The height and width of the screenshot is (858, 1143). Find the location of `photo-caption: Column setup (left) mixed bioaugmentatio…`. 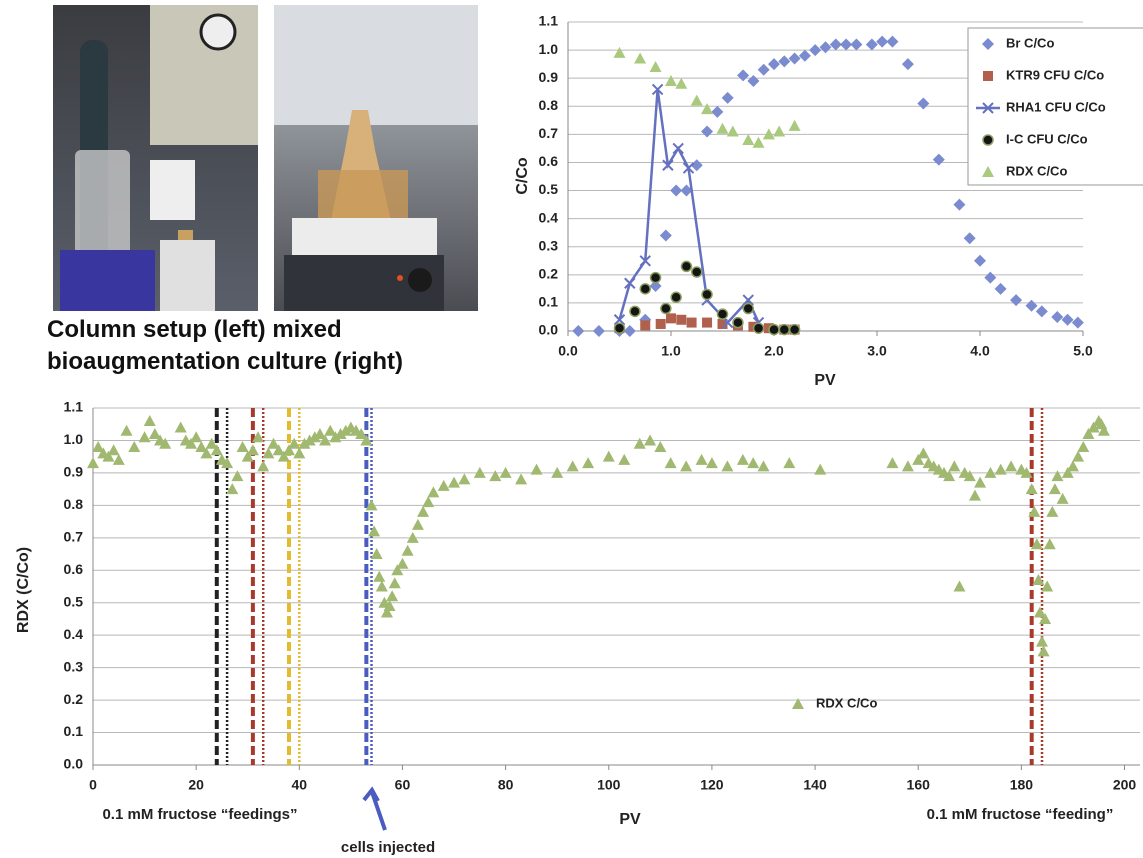

photo-caption: Column setup (left) mixed bioaugmentatio… is located at coordinates (225, 345).